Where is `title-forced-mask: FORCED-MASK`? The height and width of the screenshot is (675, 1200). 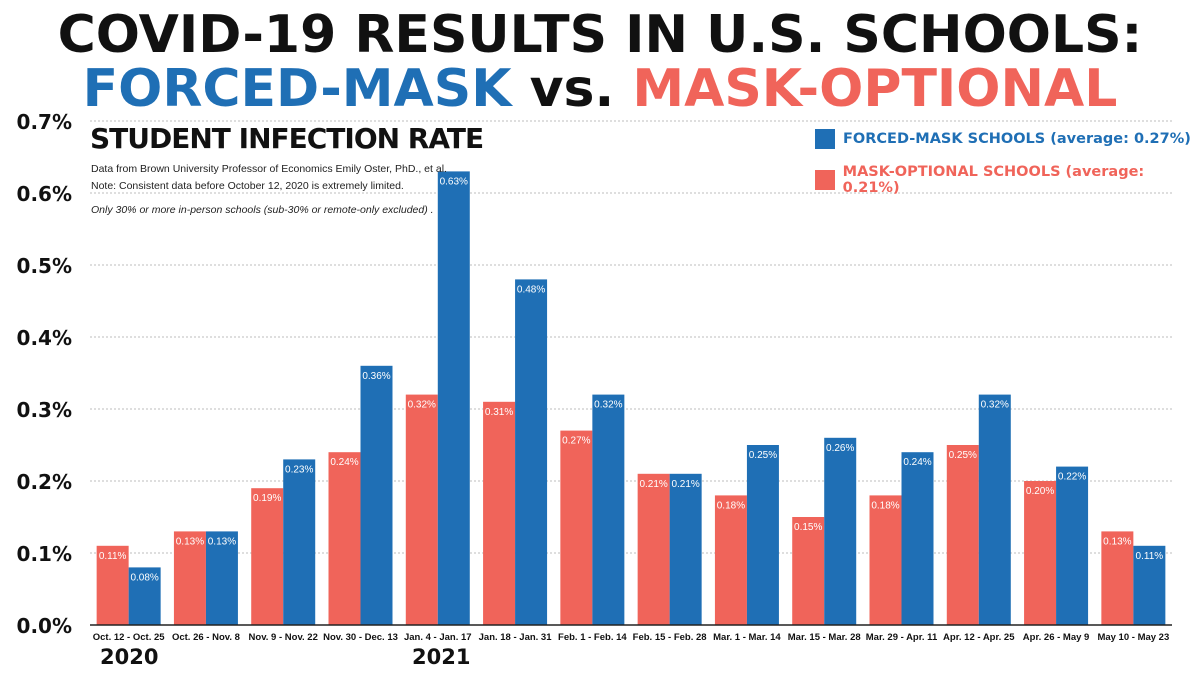
title-forced-mask: FORCED-MASK is located at coordinates (297, 89).